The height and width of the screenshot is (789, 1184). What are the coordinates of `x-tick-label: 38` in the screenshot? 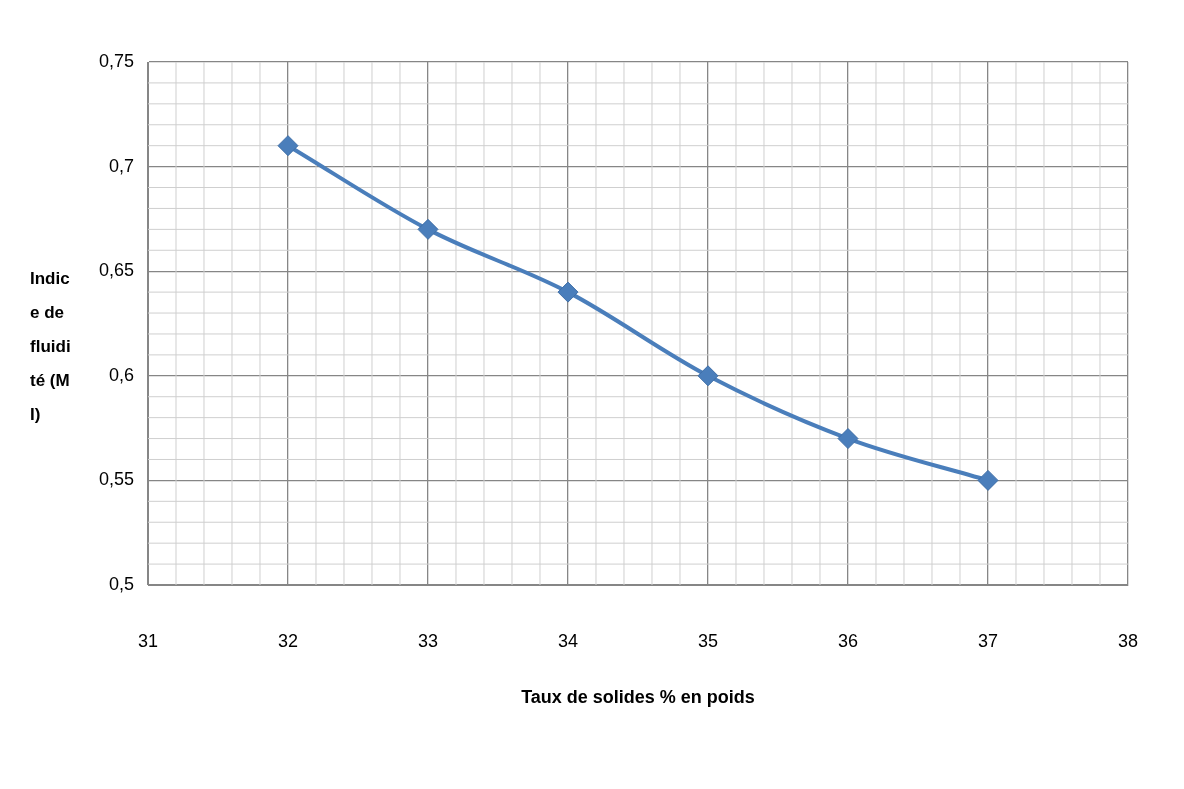 It's located at (1127, 640).